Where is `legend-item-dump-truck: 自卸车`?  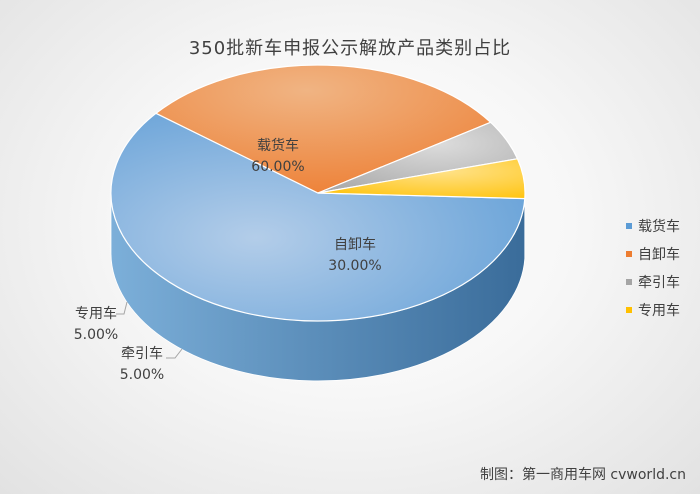 legend-item-dump-truck: 自卸车 is located at coordinates (653, 254).